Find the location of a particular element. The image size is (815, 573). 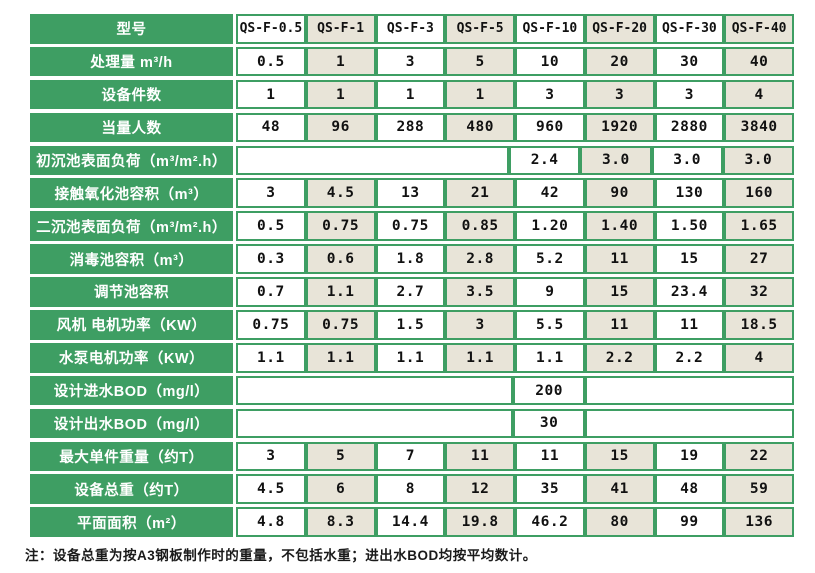

value-cell: 42 is located at coordinates (550, 193).